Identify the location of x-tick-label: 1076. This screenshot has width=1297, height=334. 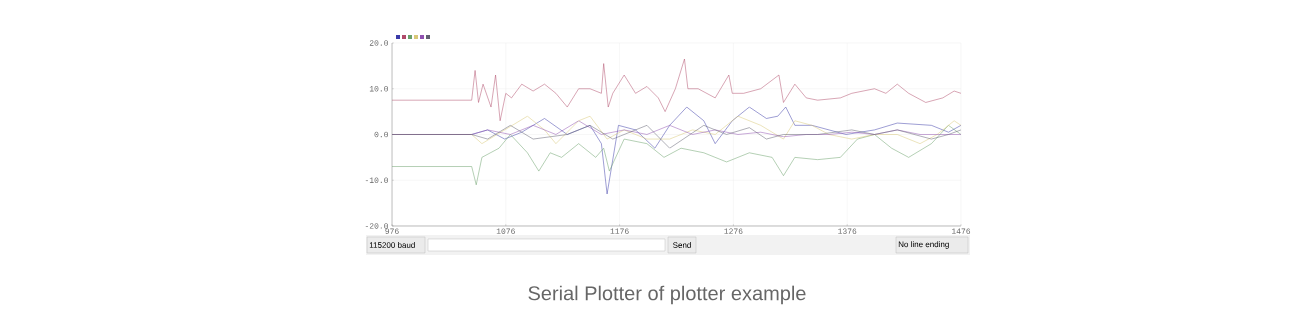
(505, 231).